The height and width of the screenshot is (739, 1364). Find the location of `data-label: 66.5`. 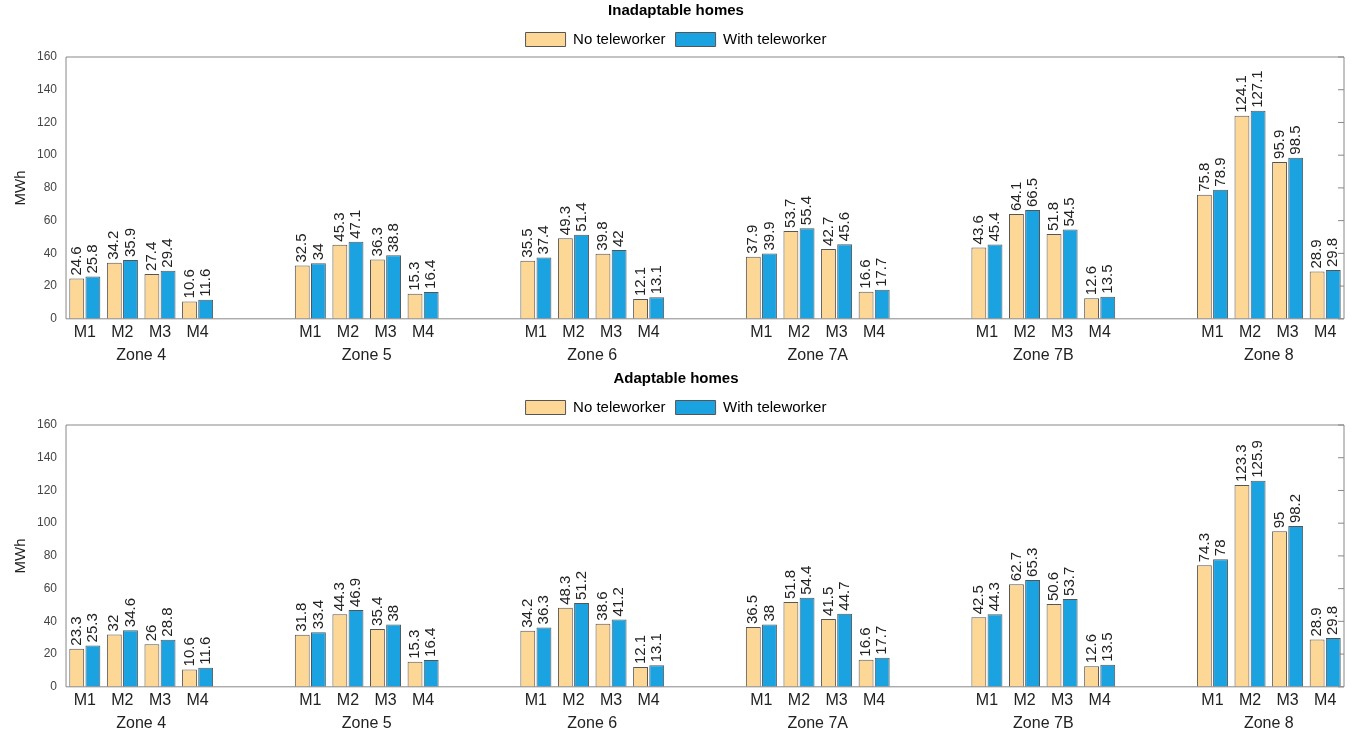

data-label: 66.5 is located at coordinates (1031, 192).